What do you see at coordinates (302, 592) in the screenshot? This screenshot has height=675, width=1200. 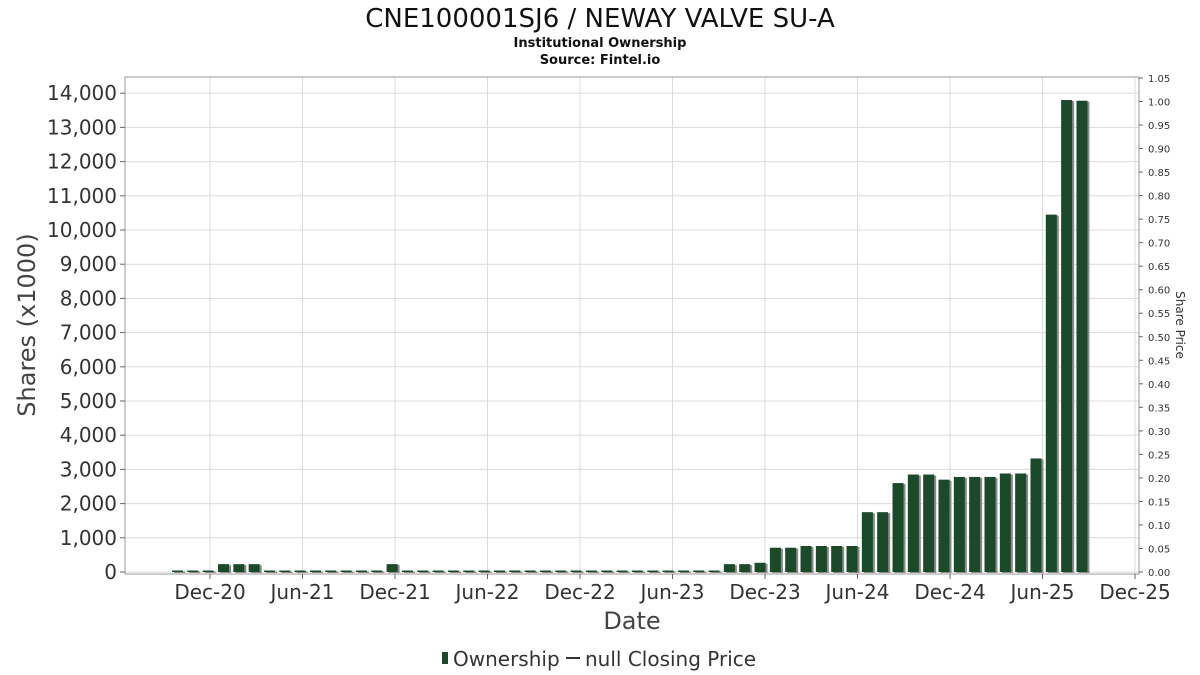 I see `x-tick-label: Jun-21` at bounding box center [302, 592].